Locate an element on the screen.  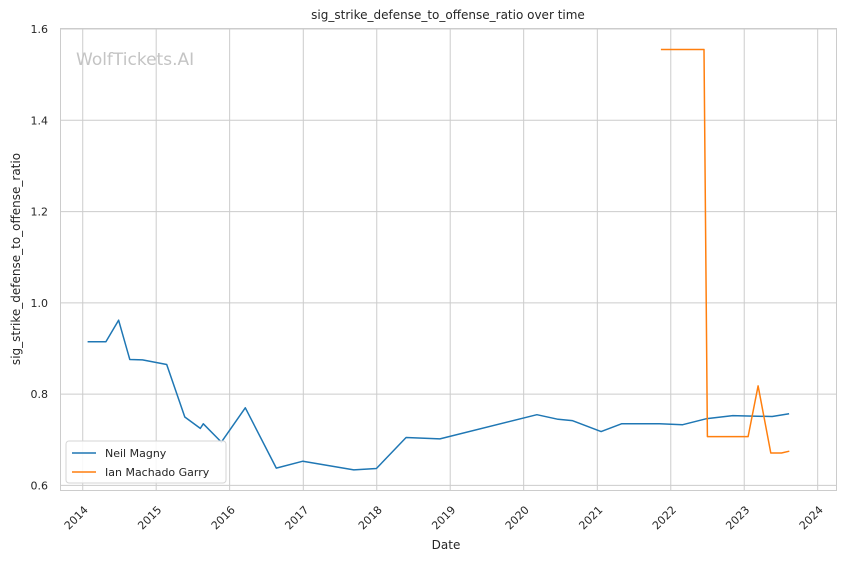
y-tick-label: 1.0 is located at coordinates (40, 303).